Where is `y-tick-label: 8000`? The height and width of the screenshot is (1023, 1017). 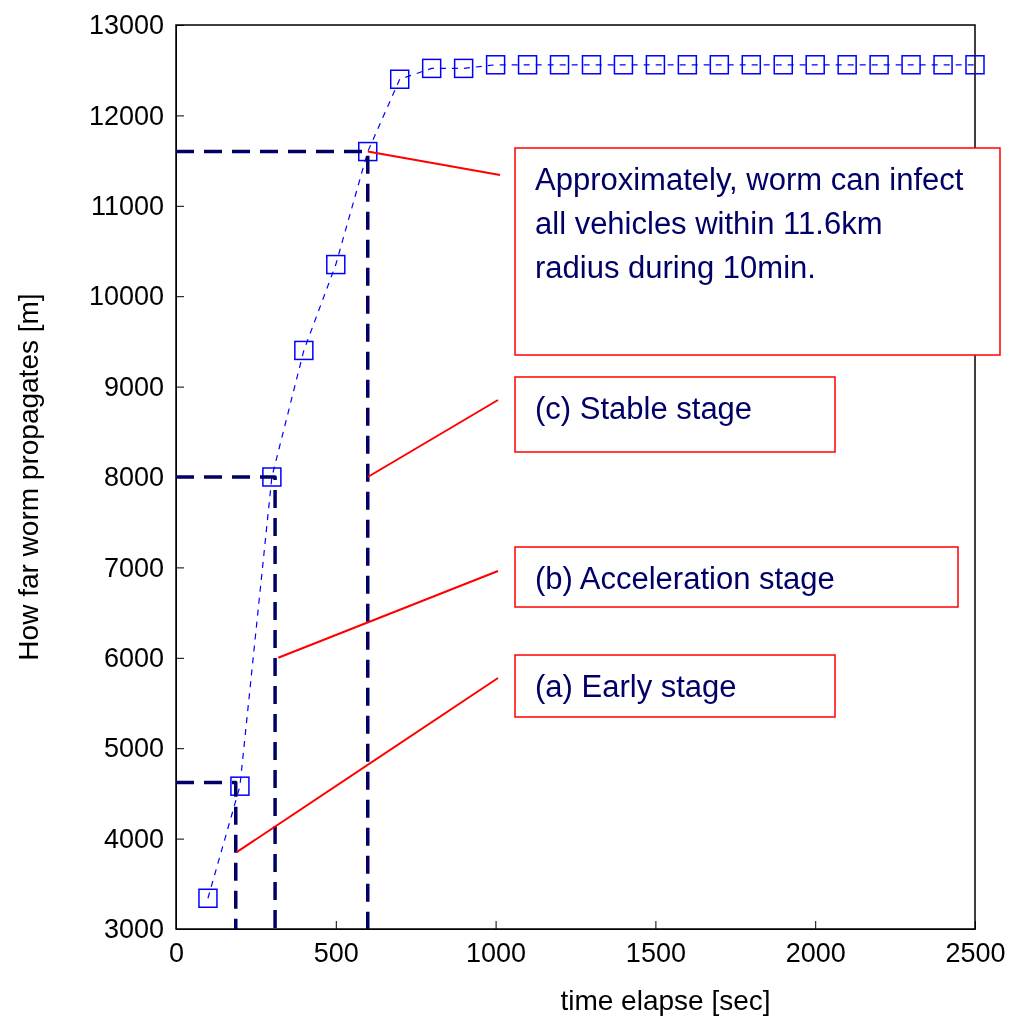 y-tick-label: 8000 is located at coordinates (133, 477).